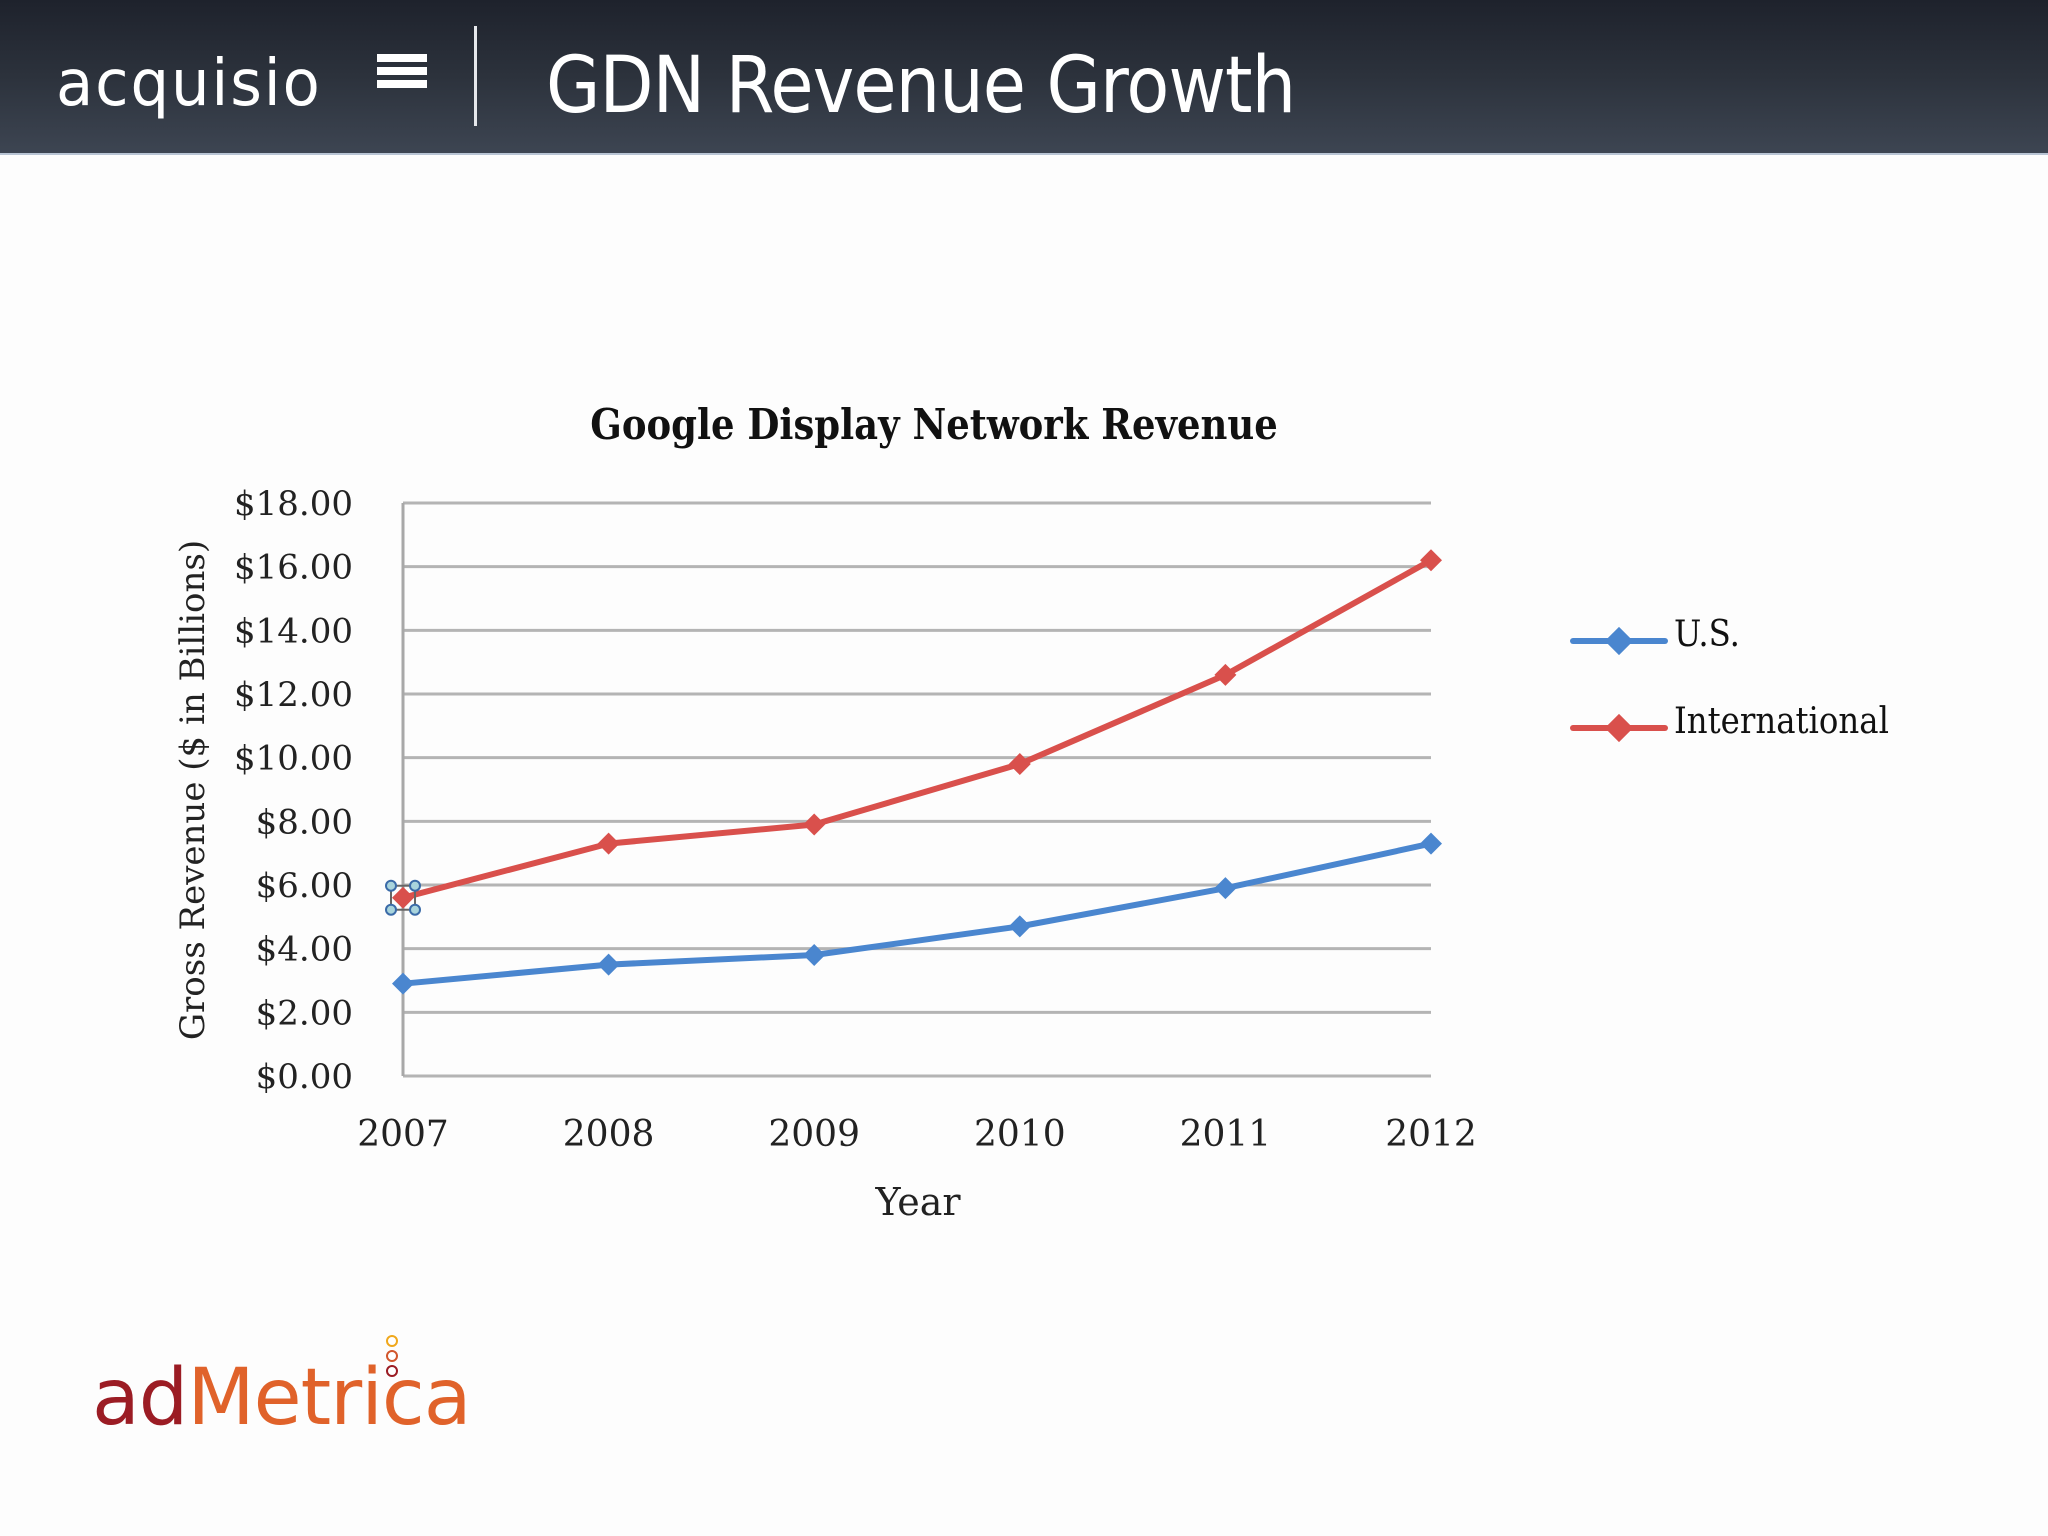  I want to click on y-tick-label: $12.00, so click(293, 695).